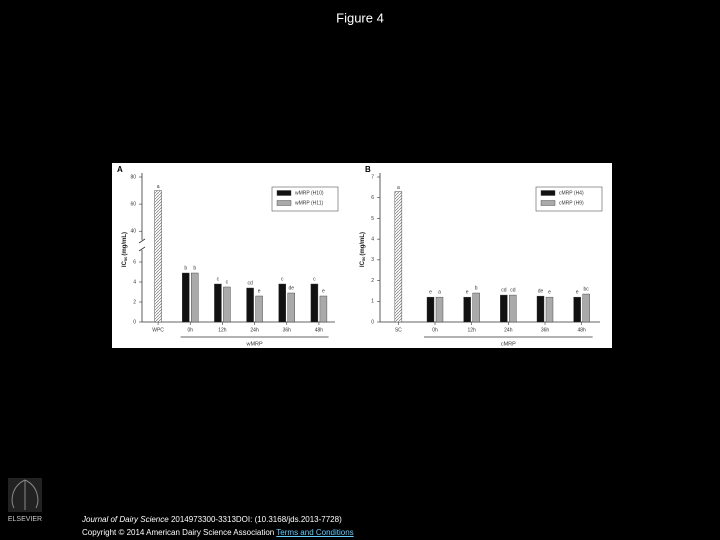  I want to click on y-tick-label: 80, so click(133, 177).